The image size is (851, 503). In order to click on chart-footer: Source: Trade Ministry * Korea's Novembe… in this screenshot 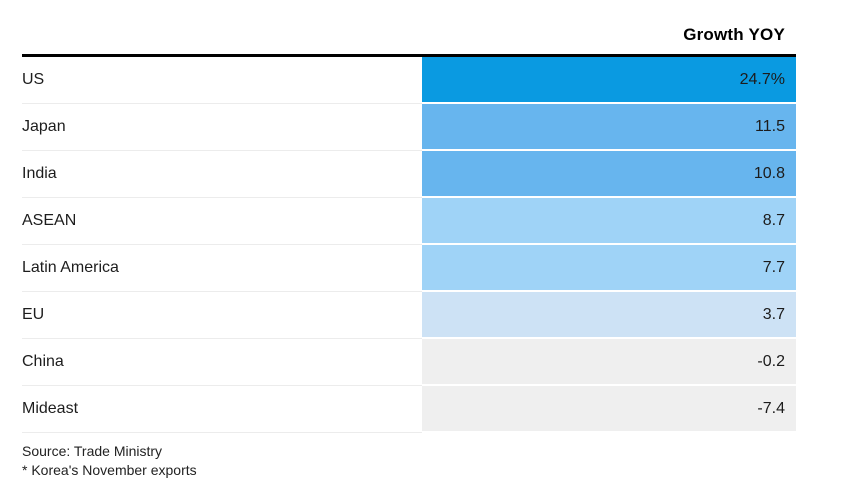, I will do `click(109, 461)`.